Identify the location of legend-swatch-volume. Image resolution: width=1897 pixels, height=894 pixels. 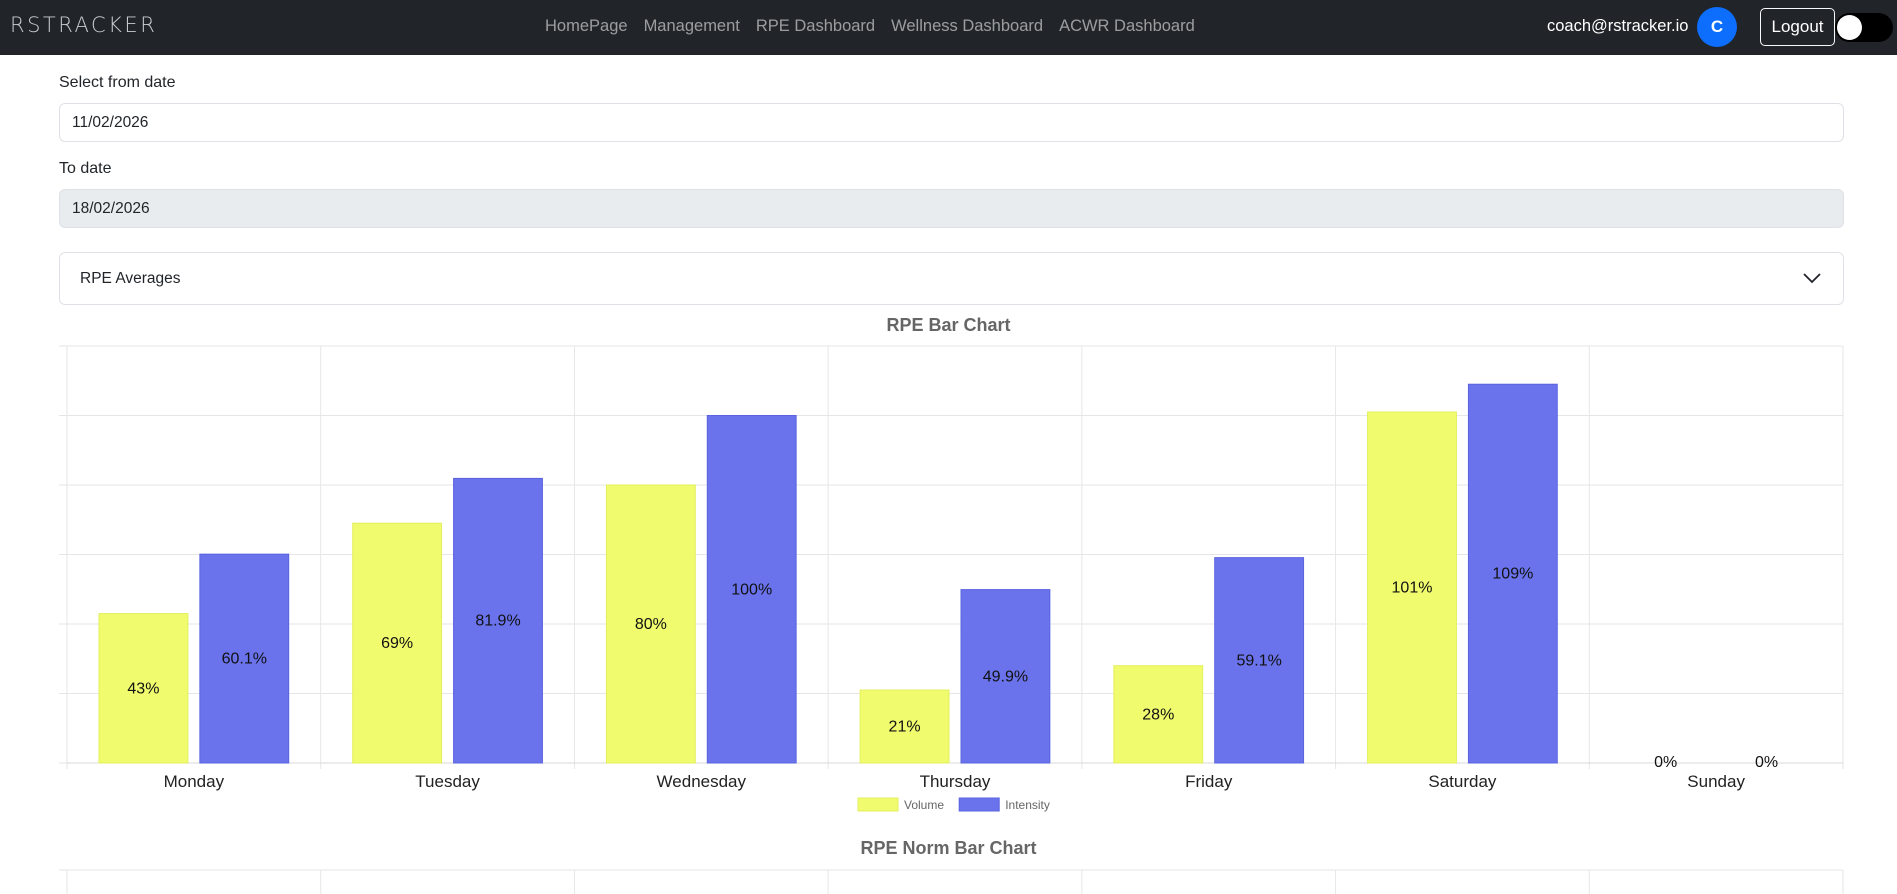
(878, 804).